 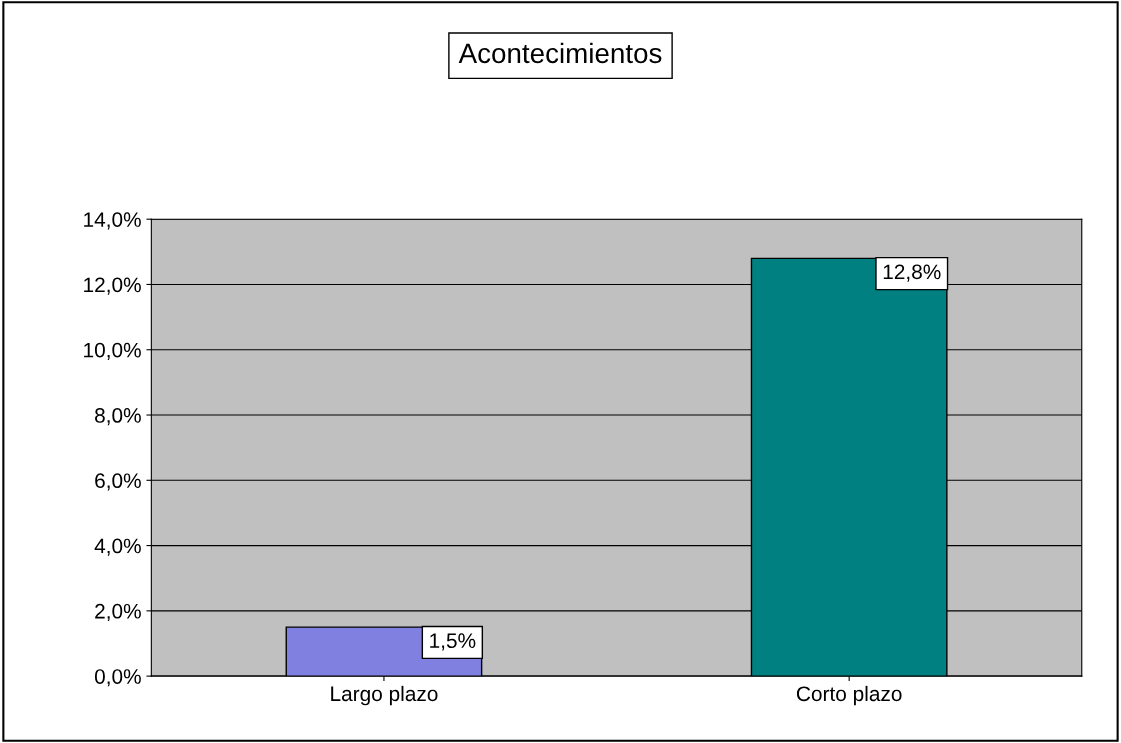 What do you see at coordinates (849, 695) in the screenshot?
I see `x-tick-label: Corto plazo` at bounding box center [849, 695].